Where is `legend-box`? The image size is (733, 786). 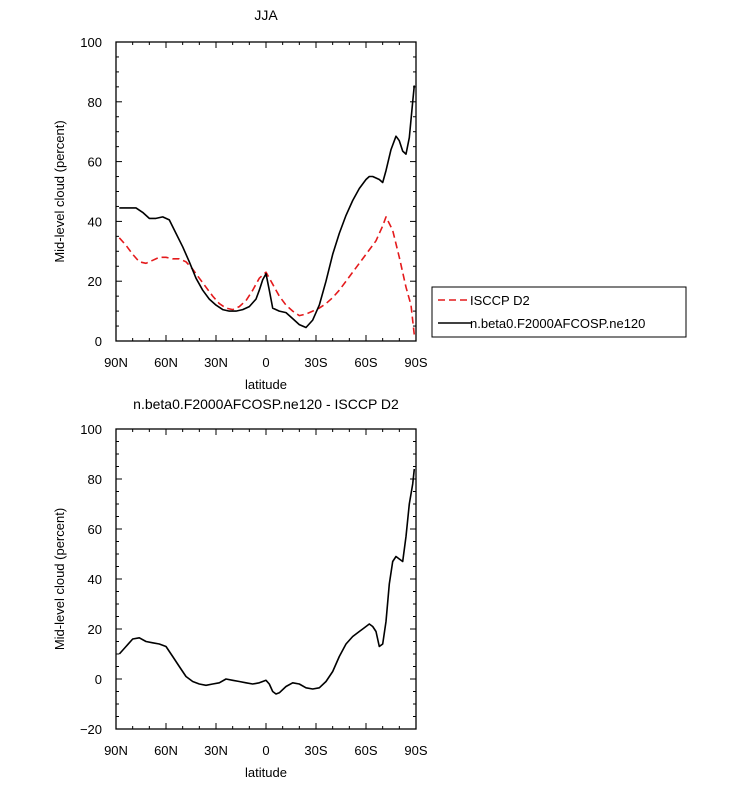
legend-box is located at coordinates (559, 312).